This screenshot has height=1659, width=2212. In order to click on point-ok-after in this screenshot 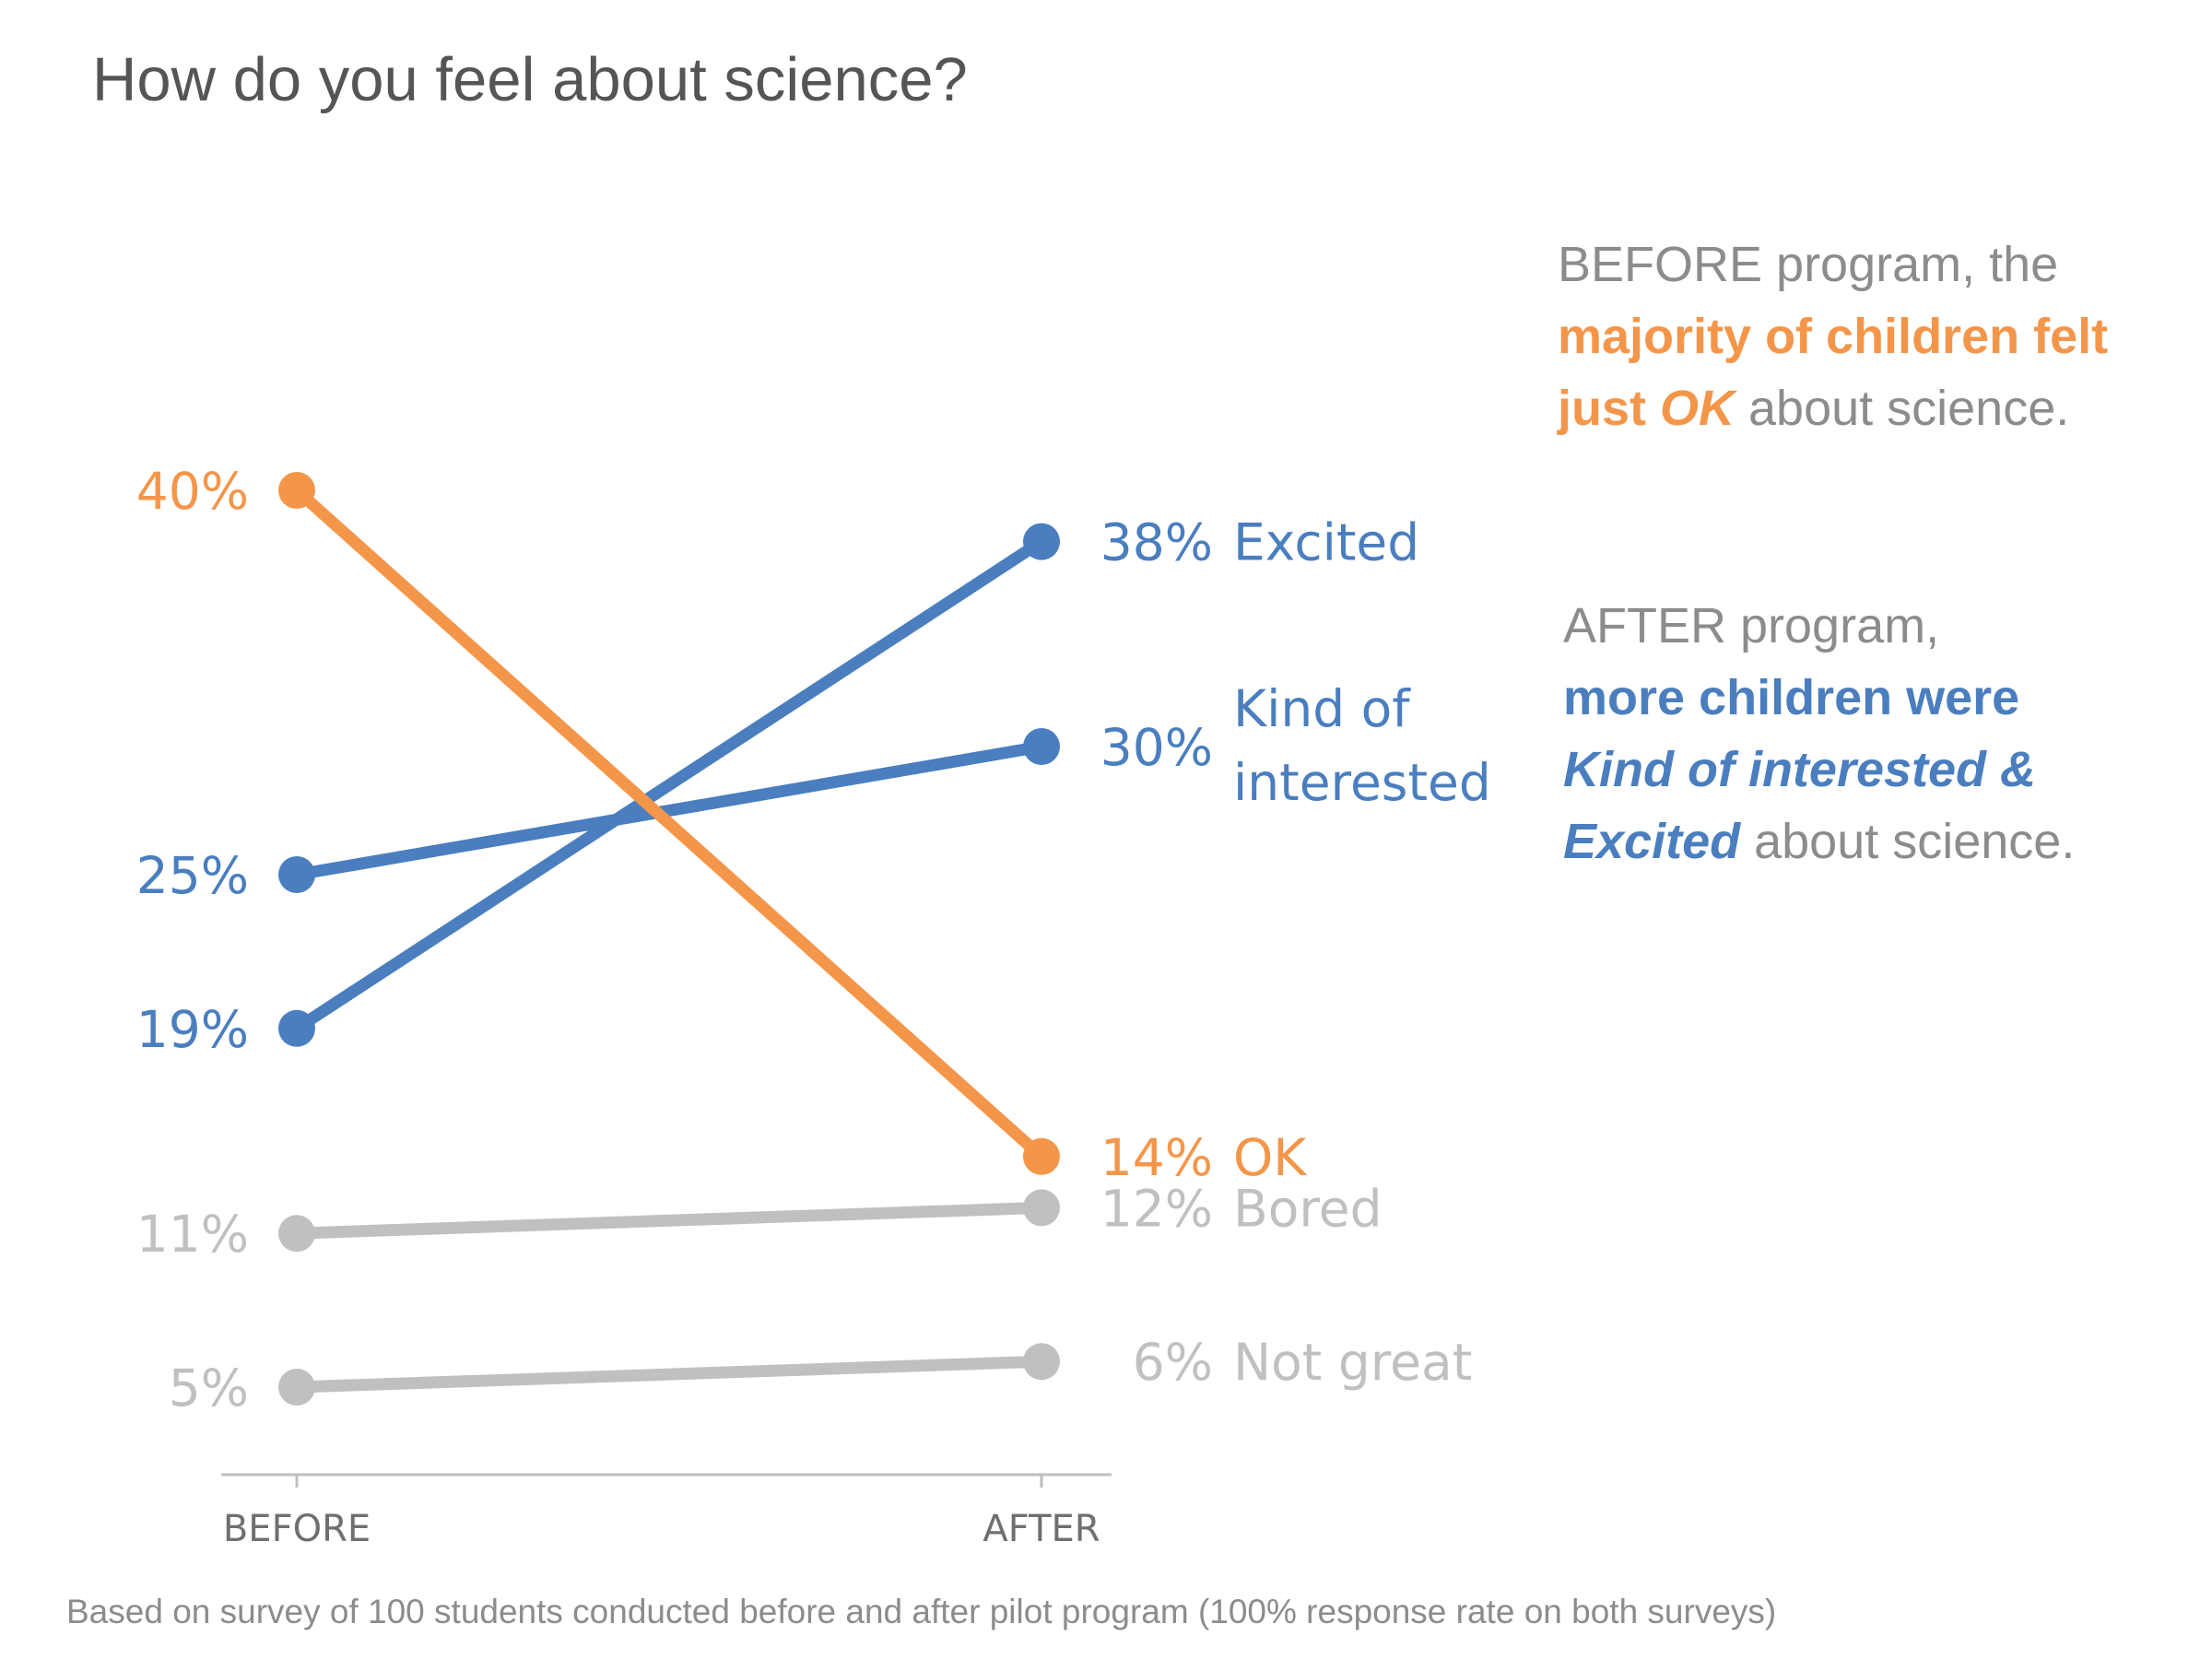, I will do `click(1041, 1156)`.